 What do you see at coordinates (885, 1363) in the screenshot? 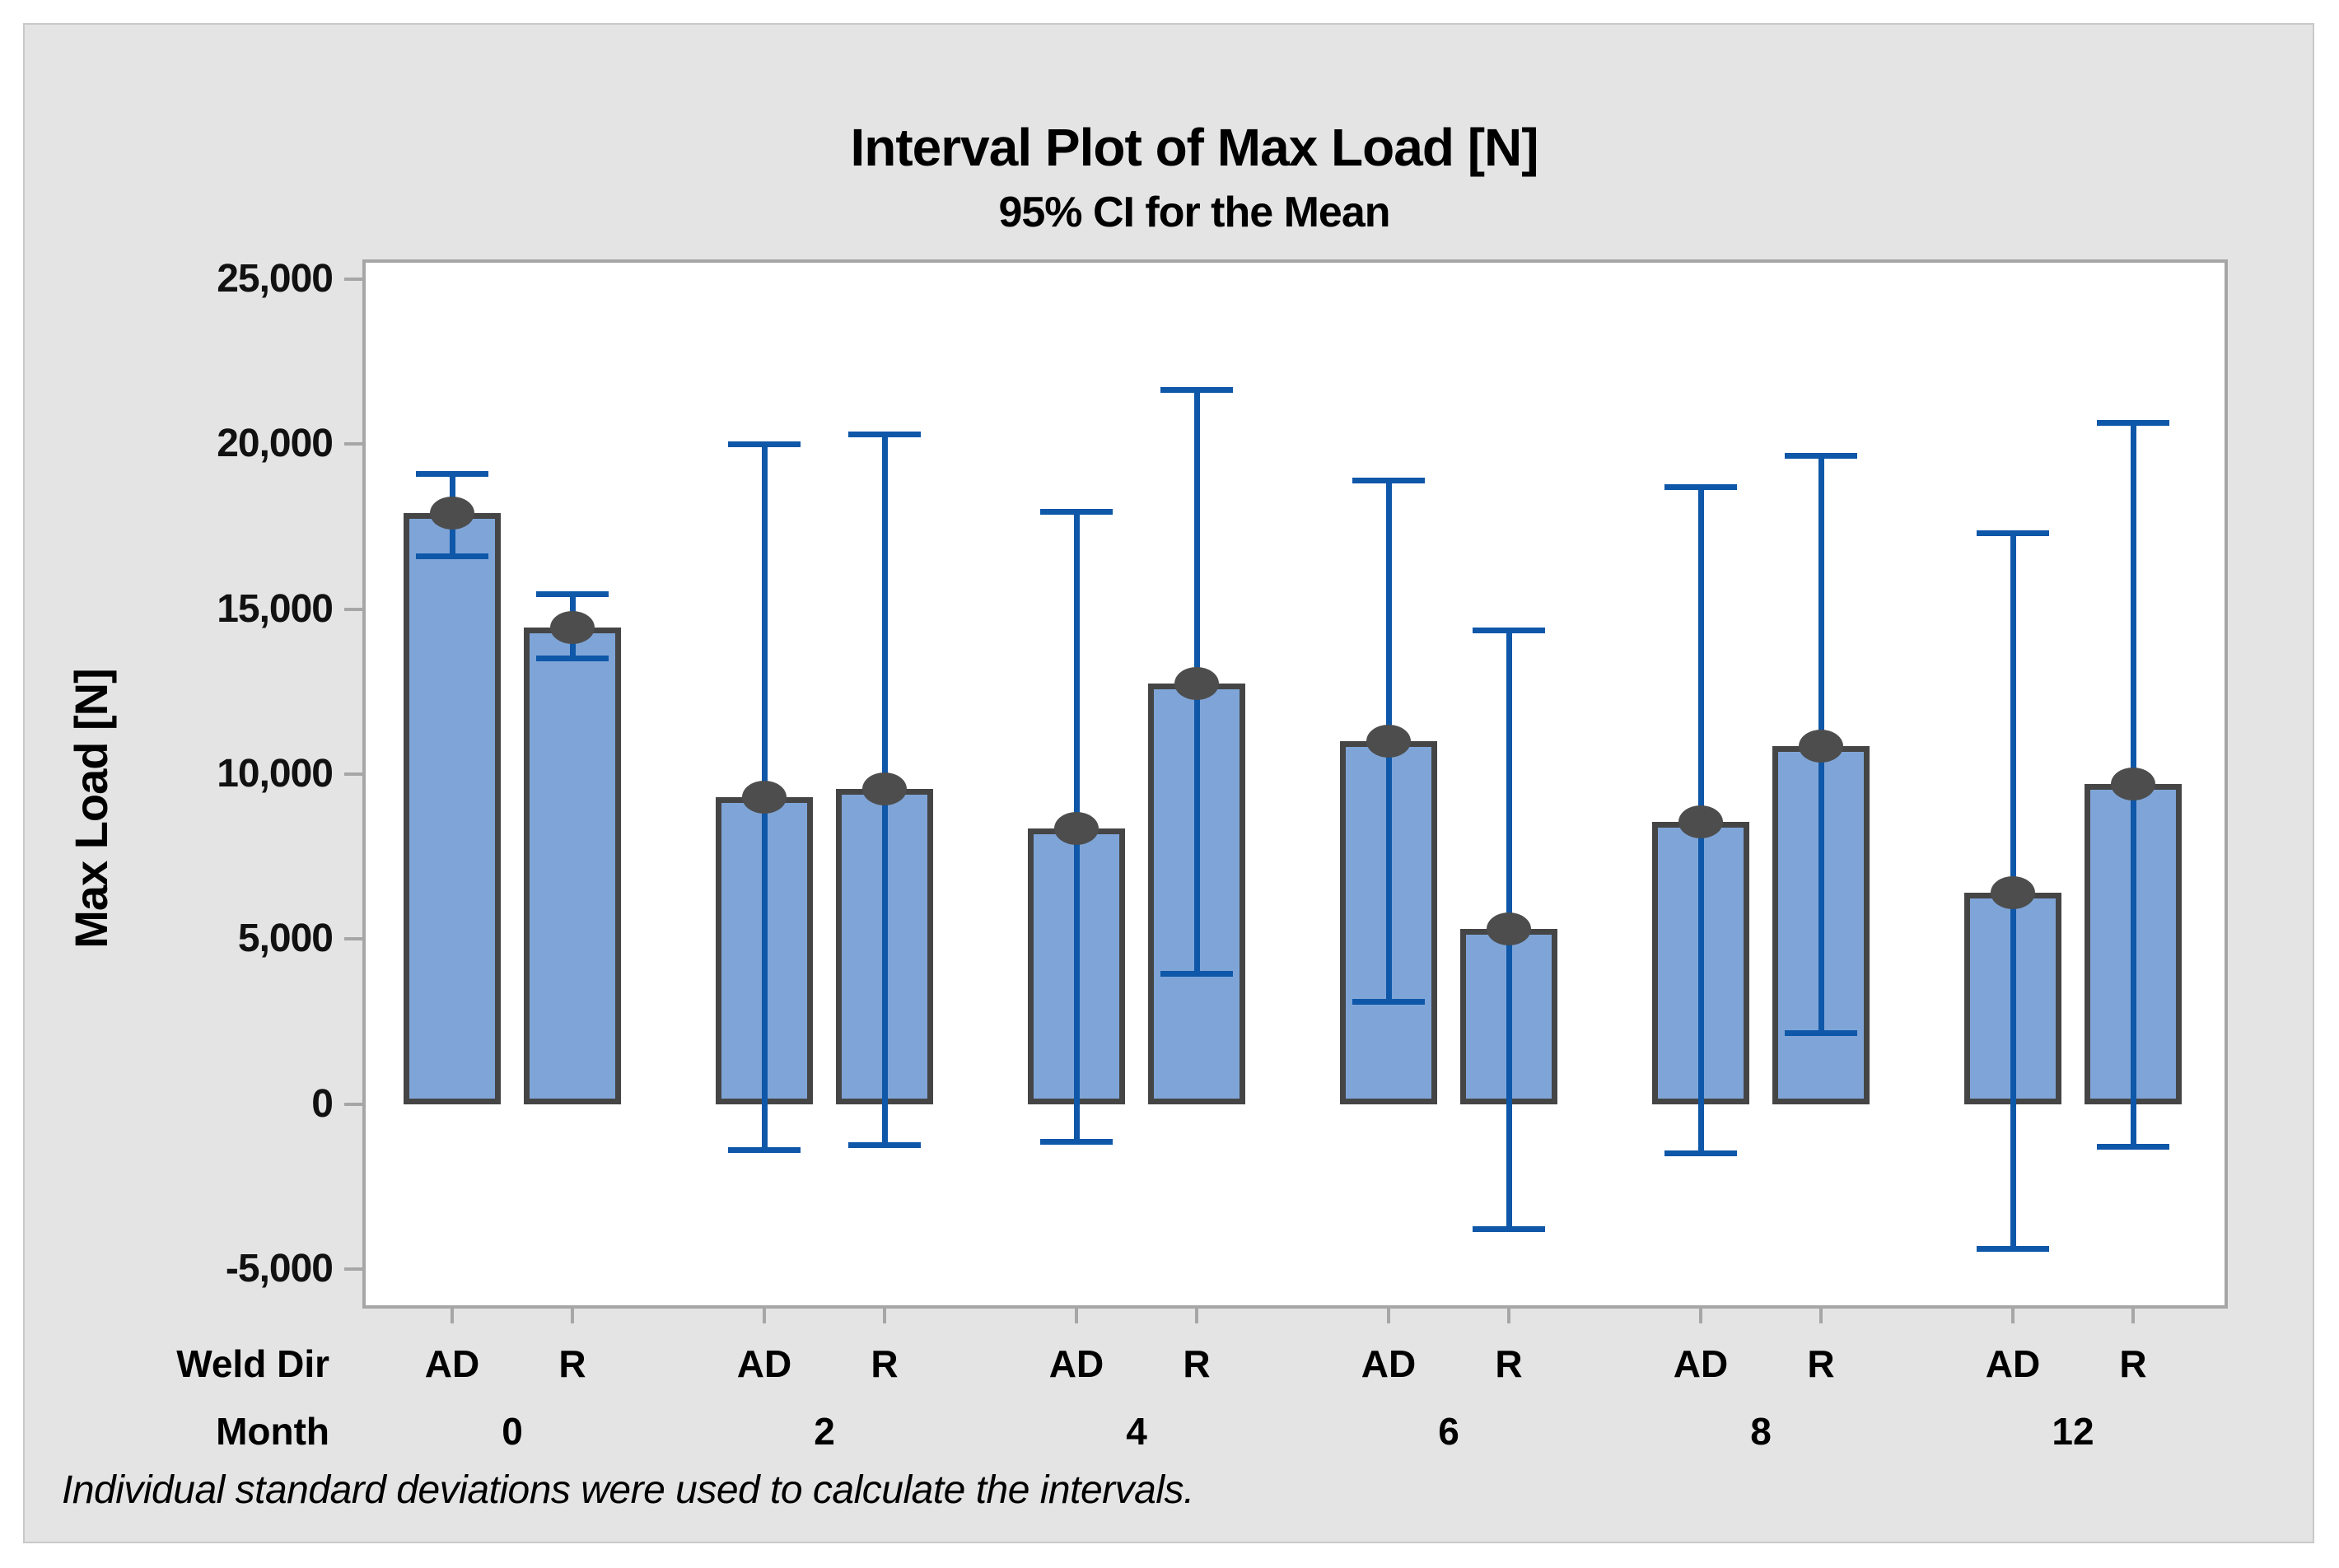
I see `x-label-welddir-r-month-2: R` at bounding box center [885, 1363].